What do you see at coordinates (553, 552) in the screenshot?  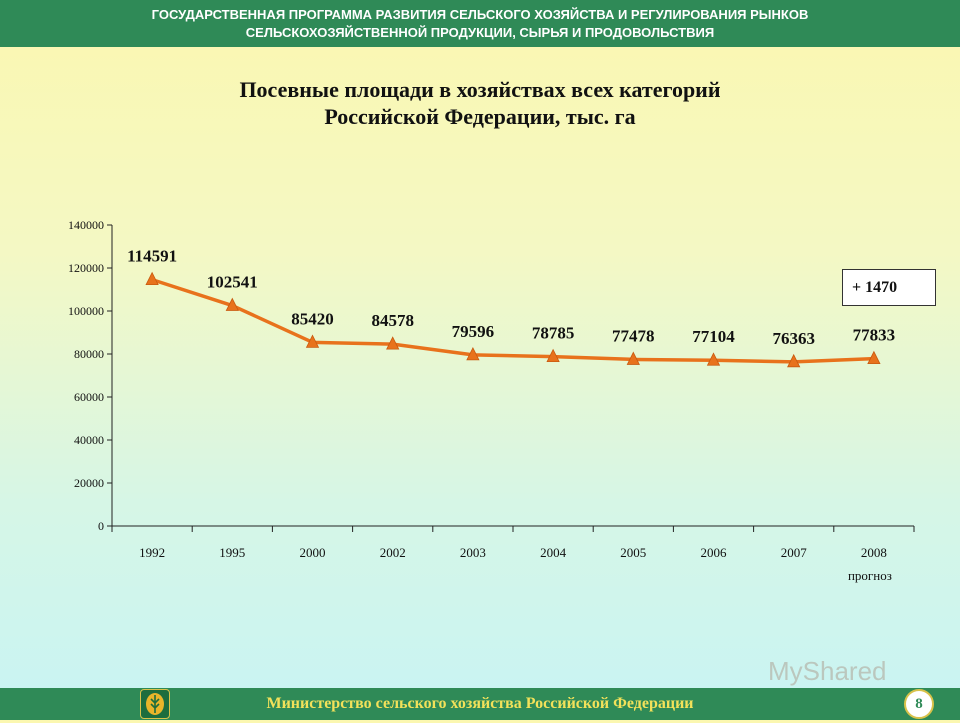 I see `x-tick-label: 2004` at bounding box center [553, 552].